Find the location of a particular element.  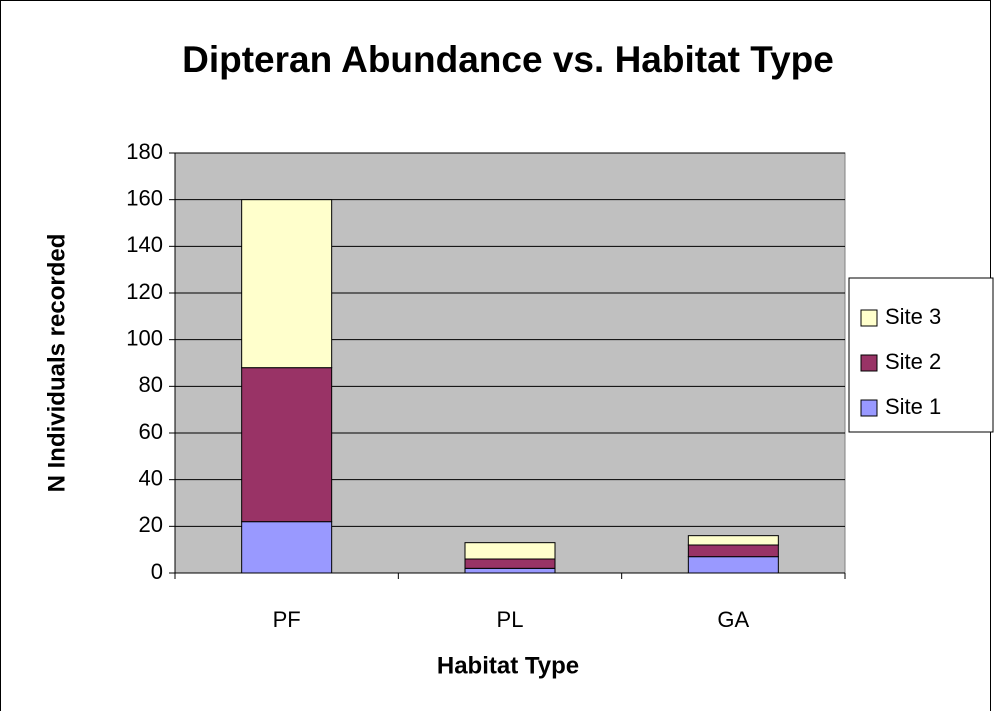

y-tick-label: 0 is located at coordinates (157, 571).